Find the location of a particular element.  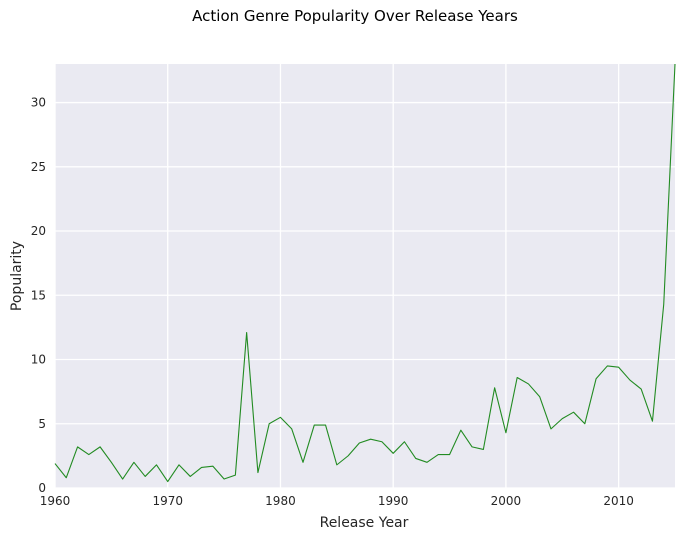

x-tick-label: 2010 is located at coordinates (618, 501).